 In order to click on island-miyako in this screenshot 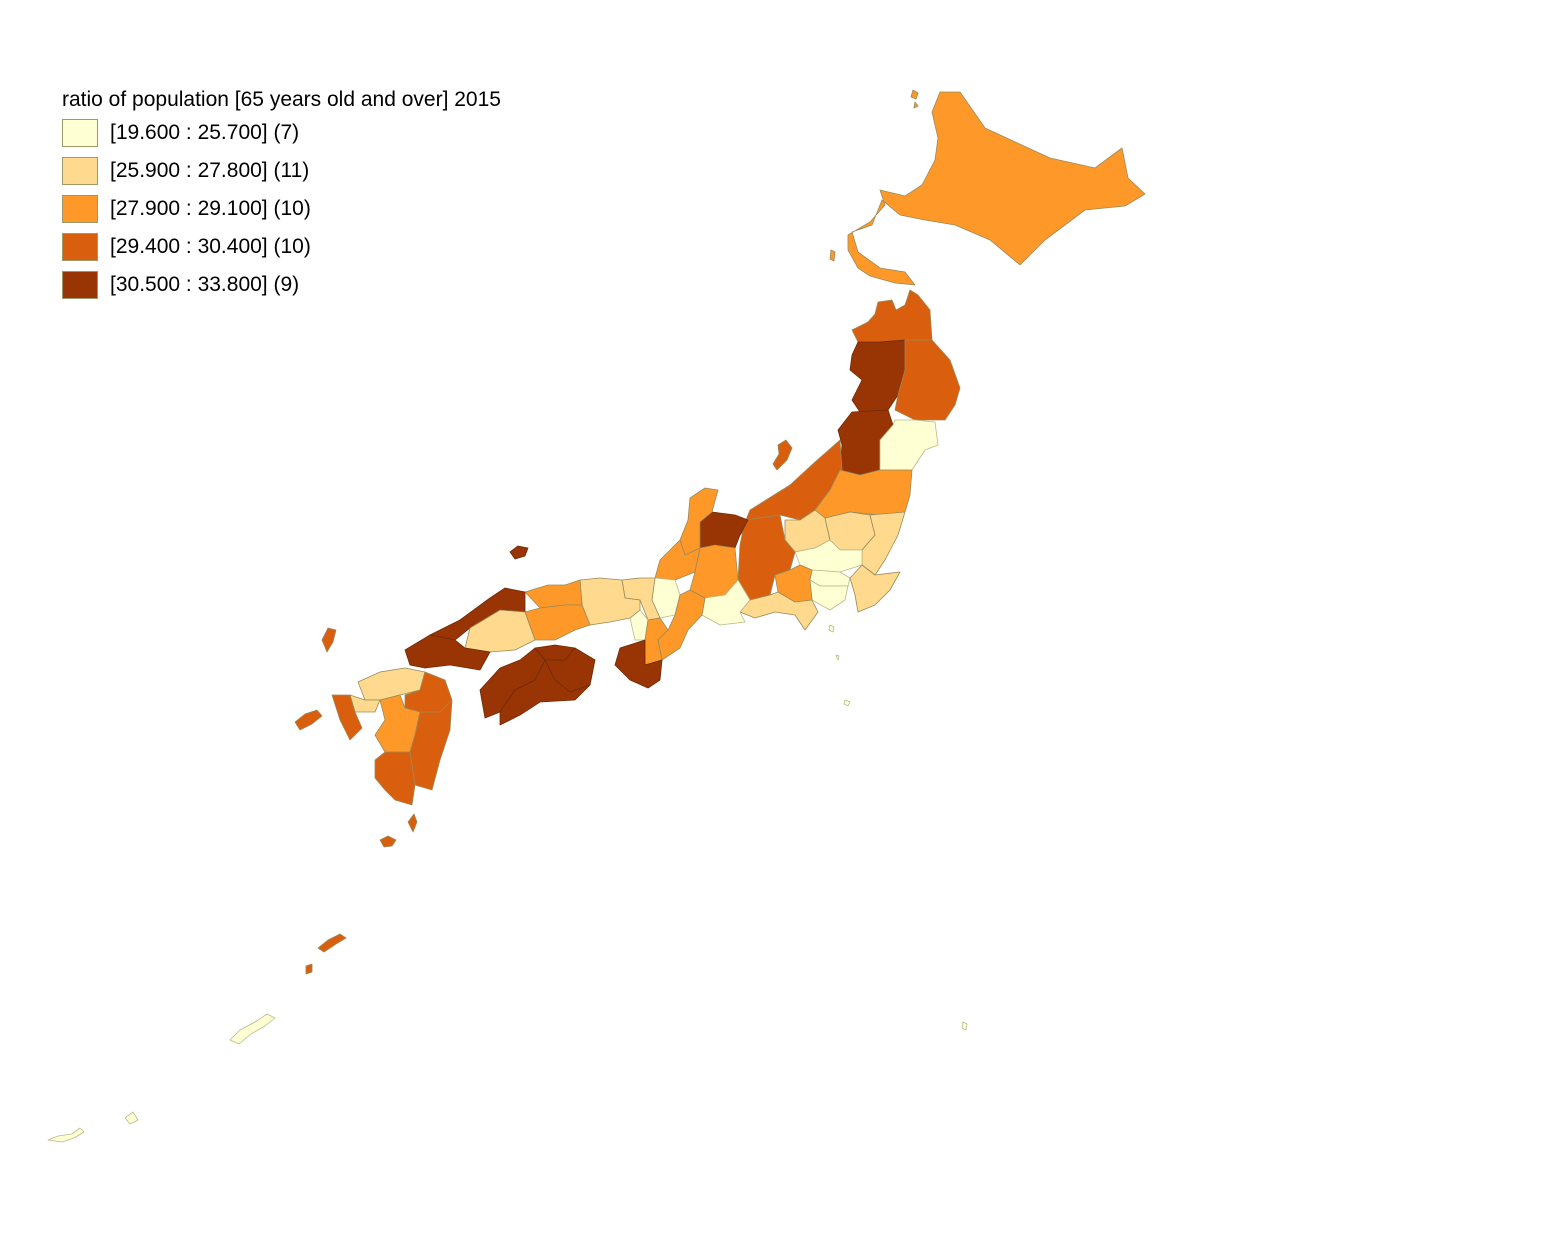, I will do `click(131, 1118)`.